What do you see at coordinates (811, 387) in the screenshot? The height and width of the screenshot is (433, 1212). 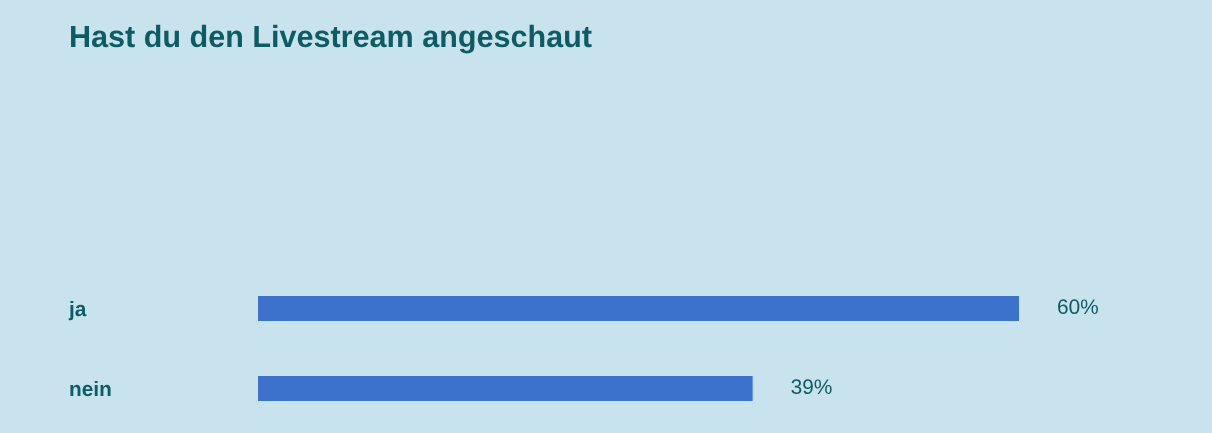 I see `data-label: 39%` at bounding box center [811, 387].